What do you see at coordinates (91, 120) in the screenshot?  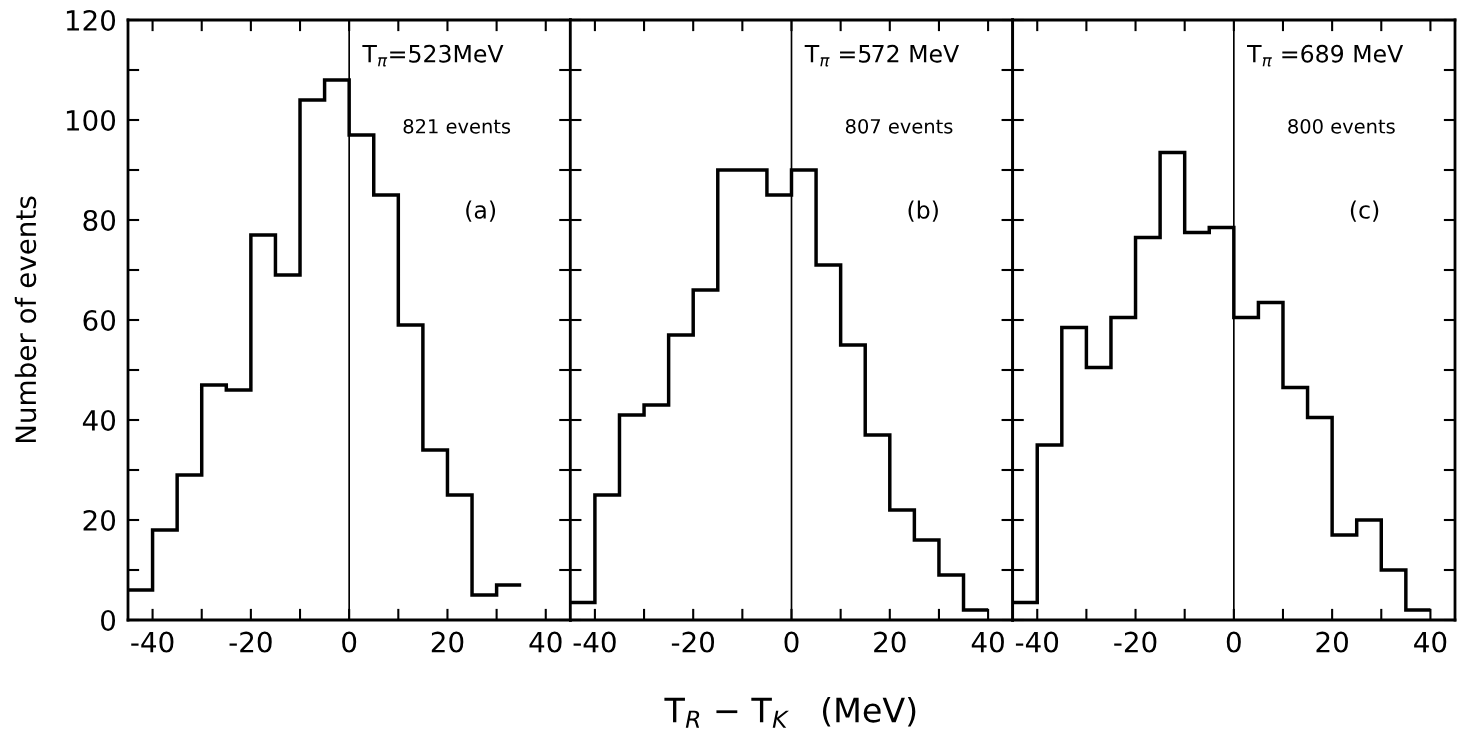 I see `y-tick-label: 100` at bounding box center [91, 120].